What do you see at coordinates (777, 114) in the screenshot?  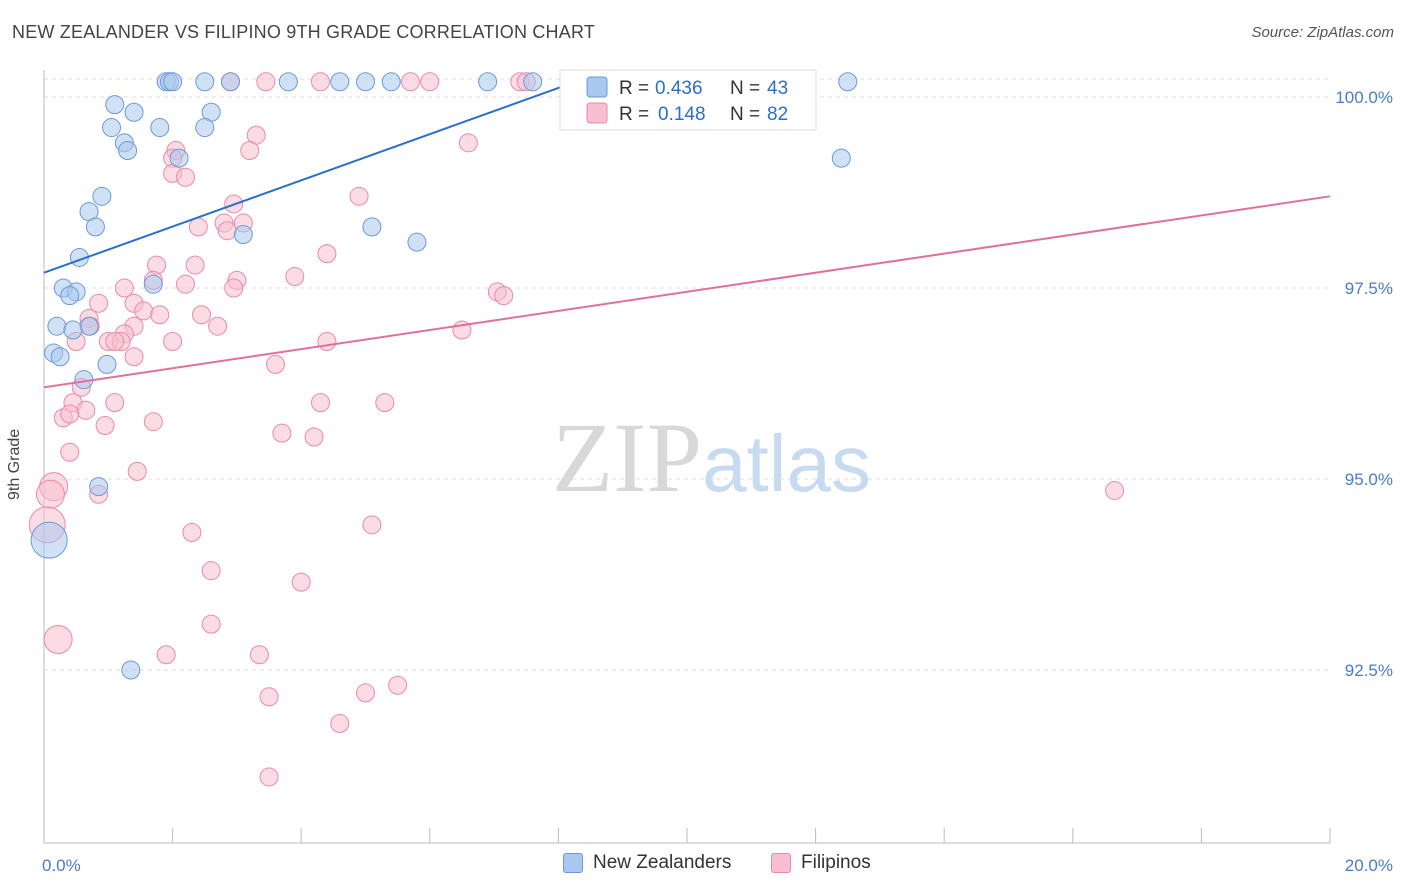 I see `legend-n-value-2: 82` at bounding box center [777, 114].